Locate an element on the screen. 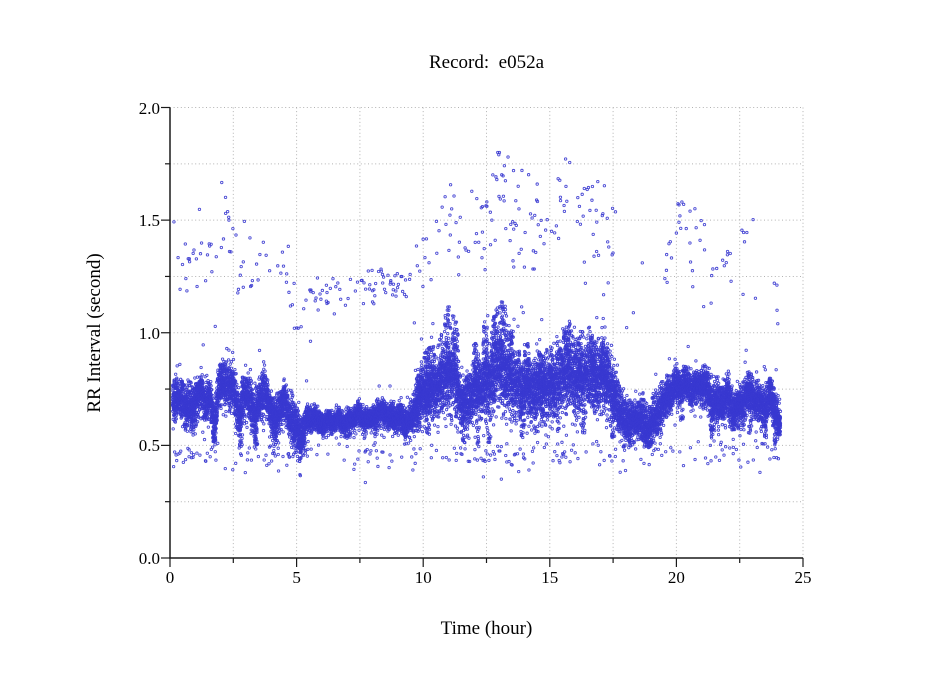 The image size is (949, 697). y-tick-label: 2.0 is located at coordinates (149, 108).